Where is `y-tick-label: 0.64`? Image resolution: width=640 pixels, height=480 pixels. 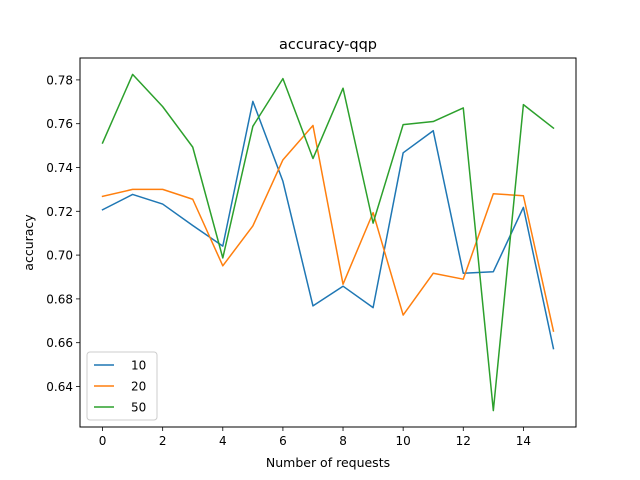 y-tick-label: 0.64 is located at coordinates (59, 387).